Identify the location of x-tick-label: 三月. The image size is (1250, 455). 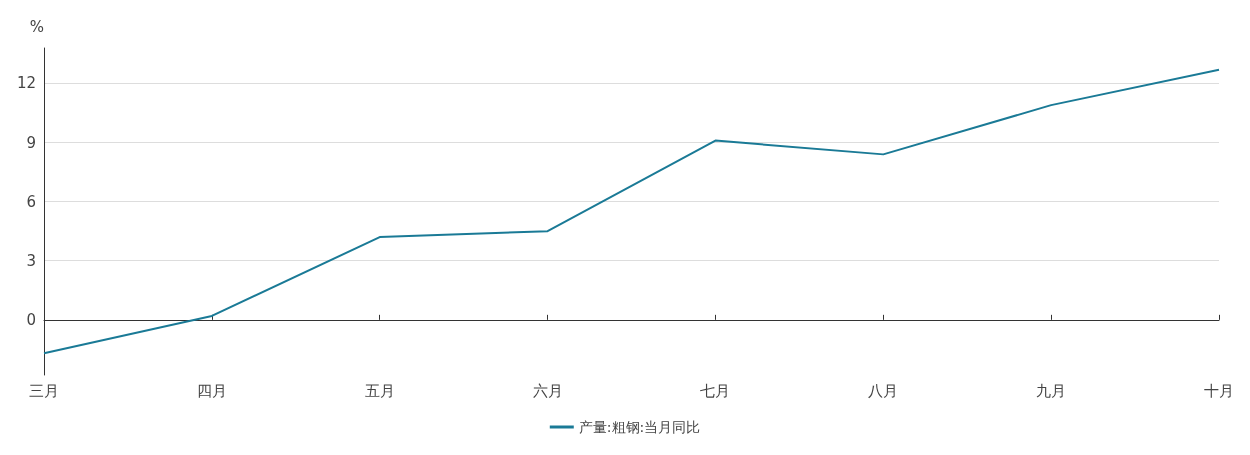
(44, 390).